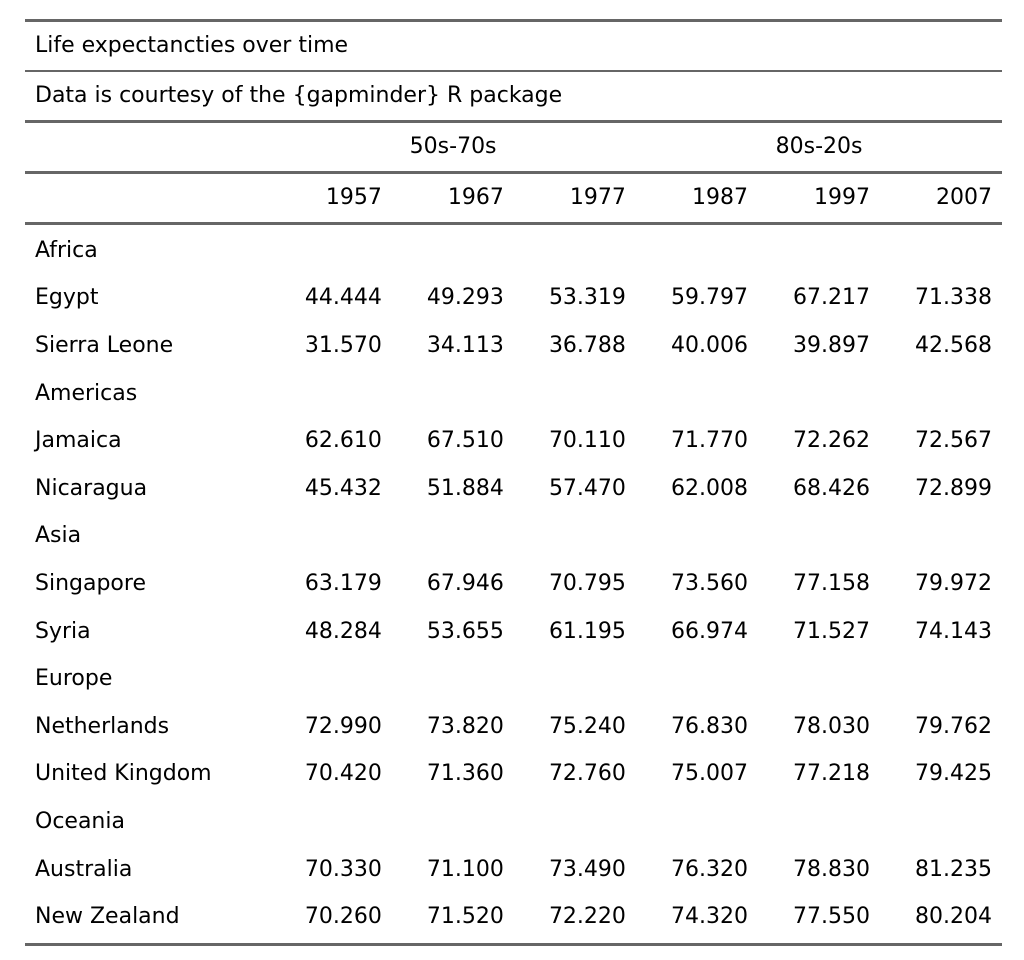 Image resolution: width=1024 pixels, height=960 pixels. I want to click on spanner-80s-20s: 80s-20s, so click(819, 146).